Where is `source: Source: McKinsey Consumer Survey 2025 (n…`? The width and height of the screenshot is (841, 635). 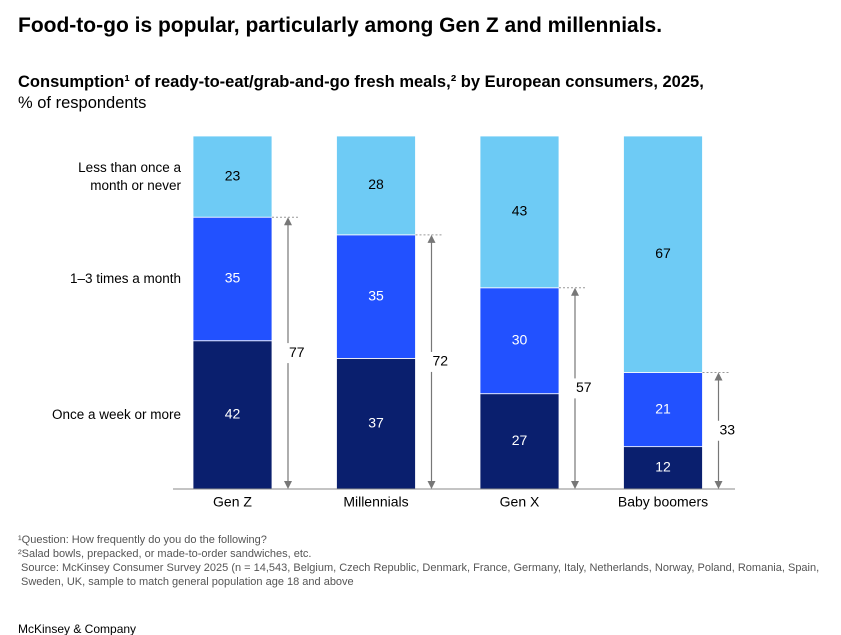 source: Source: McKinsey Consumer Survey 2025 (n… is located at coordinates (420, 575).